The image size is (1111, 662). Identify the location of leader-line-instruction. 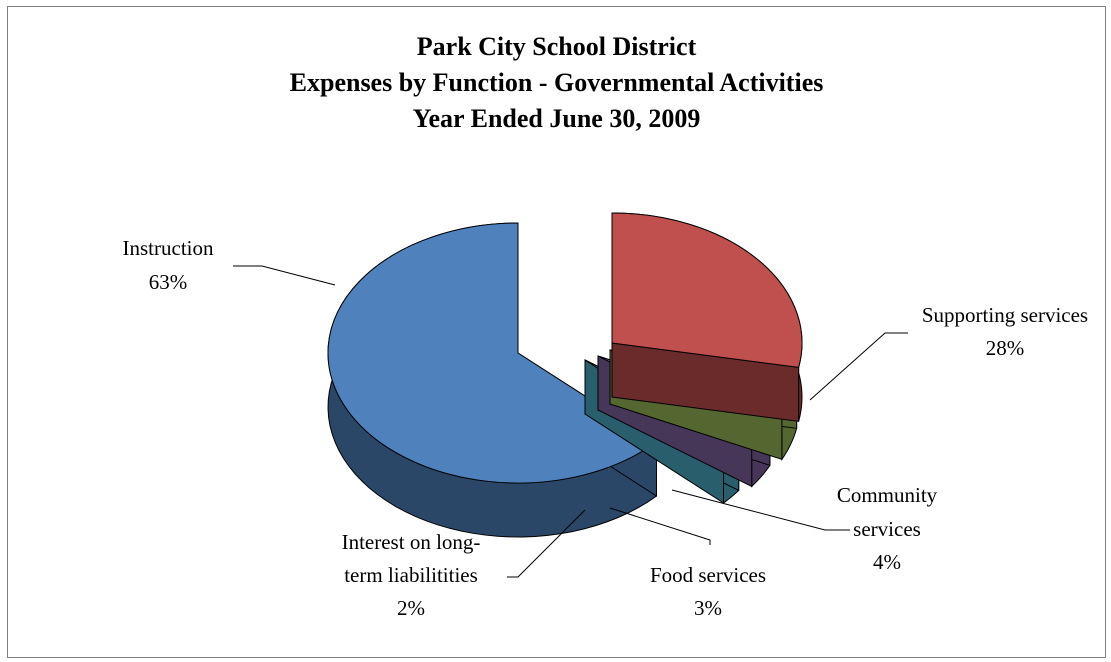
(284, 275).